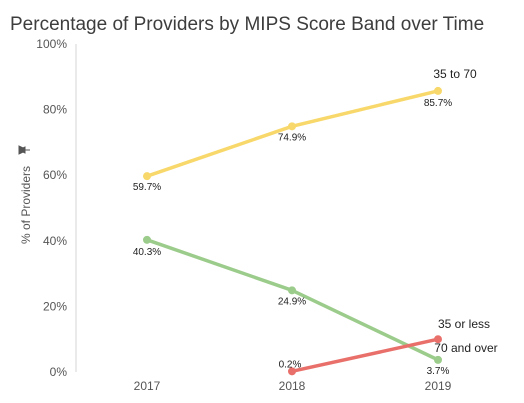 This screenshot has width=524, height=403. Describe the element at coordinates (292, 137) in the screenshot. I see `data-label: 74.9%` at that location.